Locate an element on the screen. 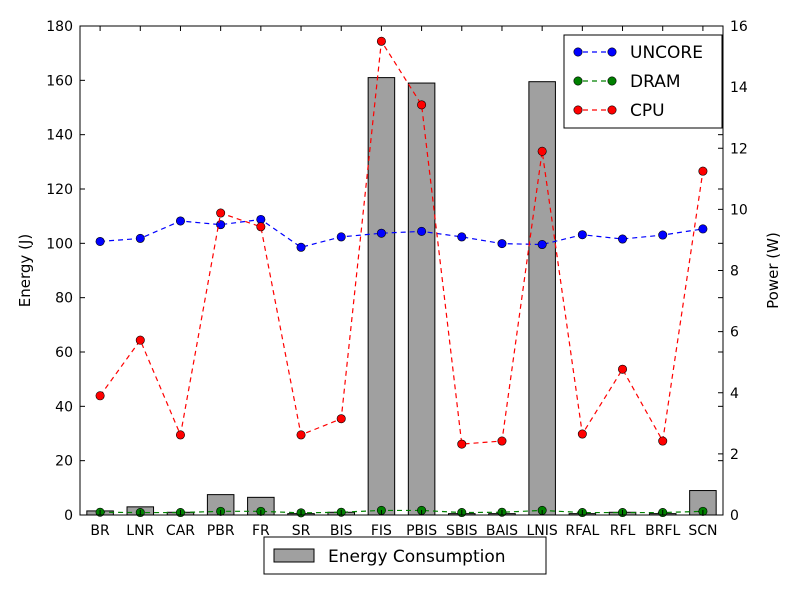 This screenshot has width=800, height=600. x-tick-label-fr: FR is located at coordinates (261, 531).